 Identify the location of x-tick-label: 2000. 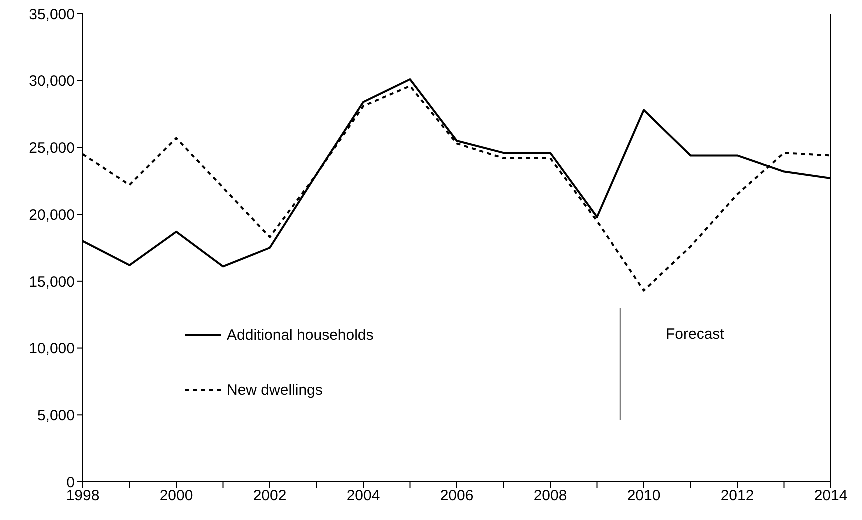
(177, 496).